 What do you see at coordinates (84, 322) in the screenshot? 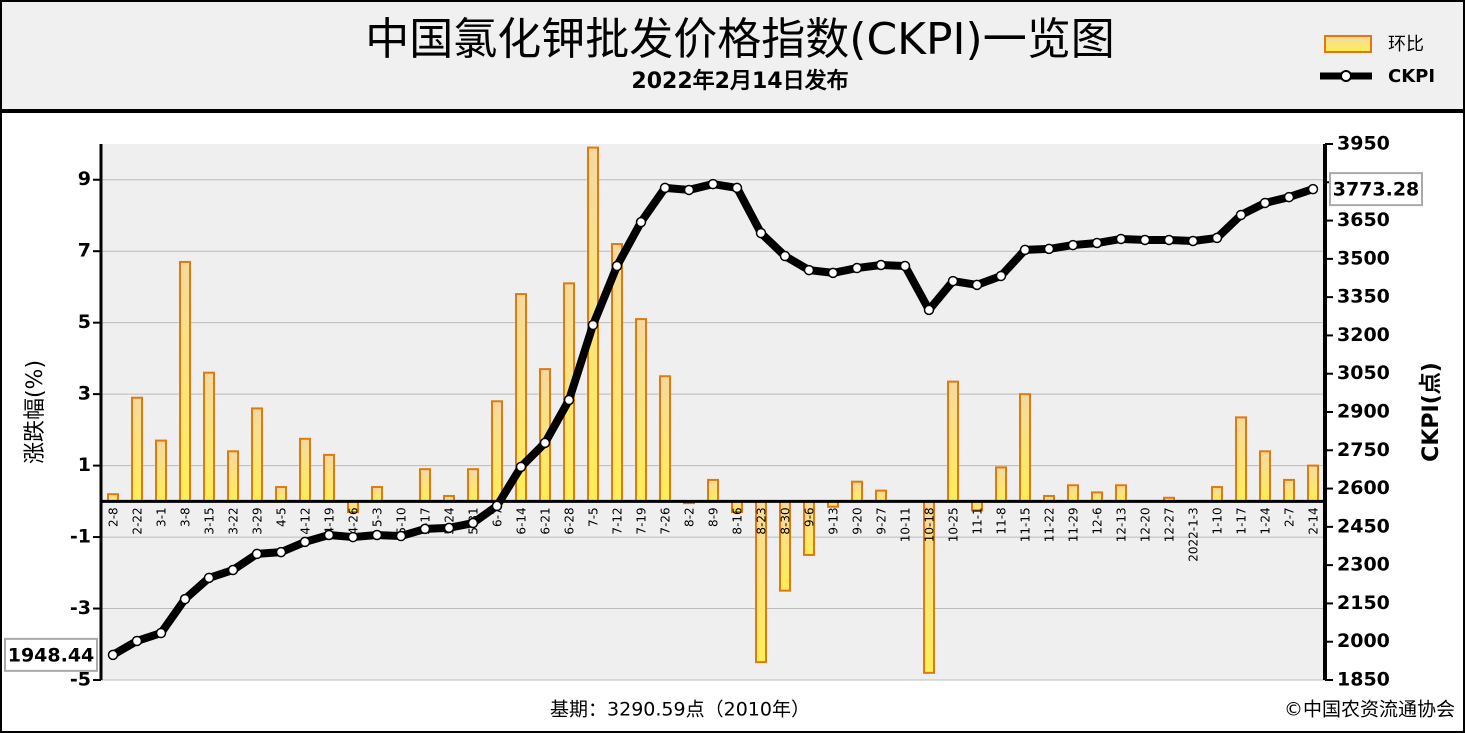
I see `y-tick-label: 5` at bounding box center [84, 322].